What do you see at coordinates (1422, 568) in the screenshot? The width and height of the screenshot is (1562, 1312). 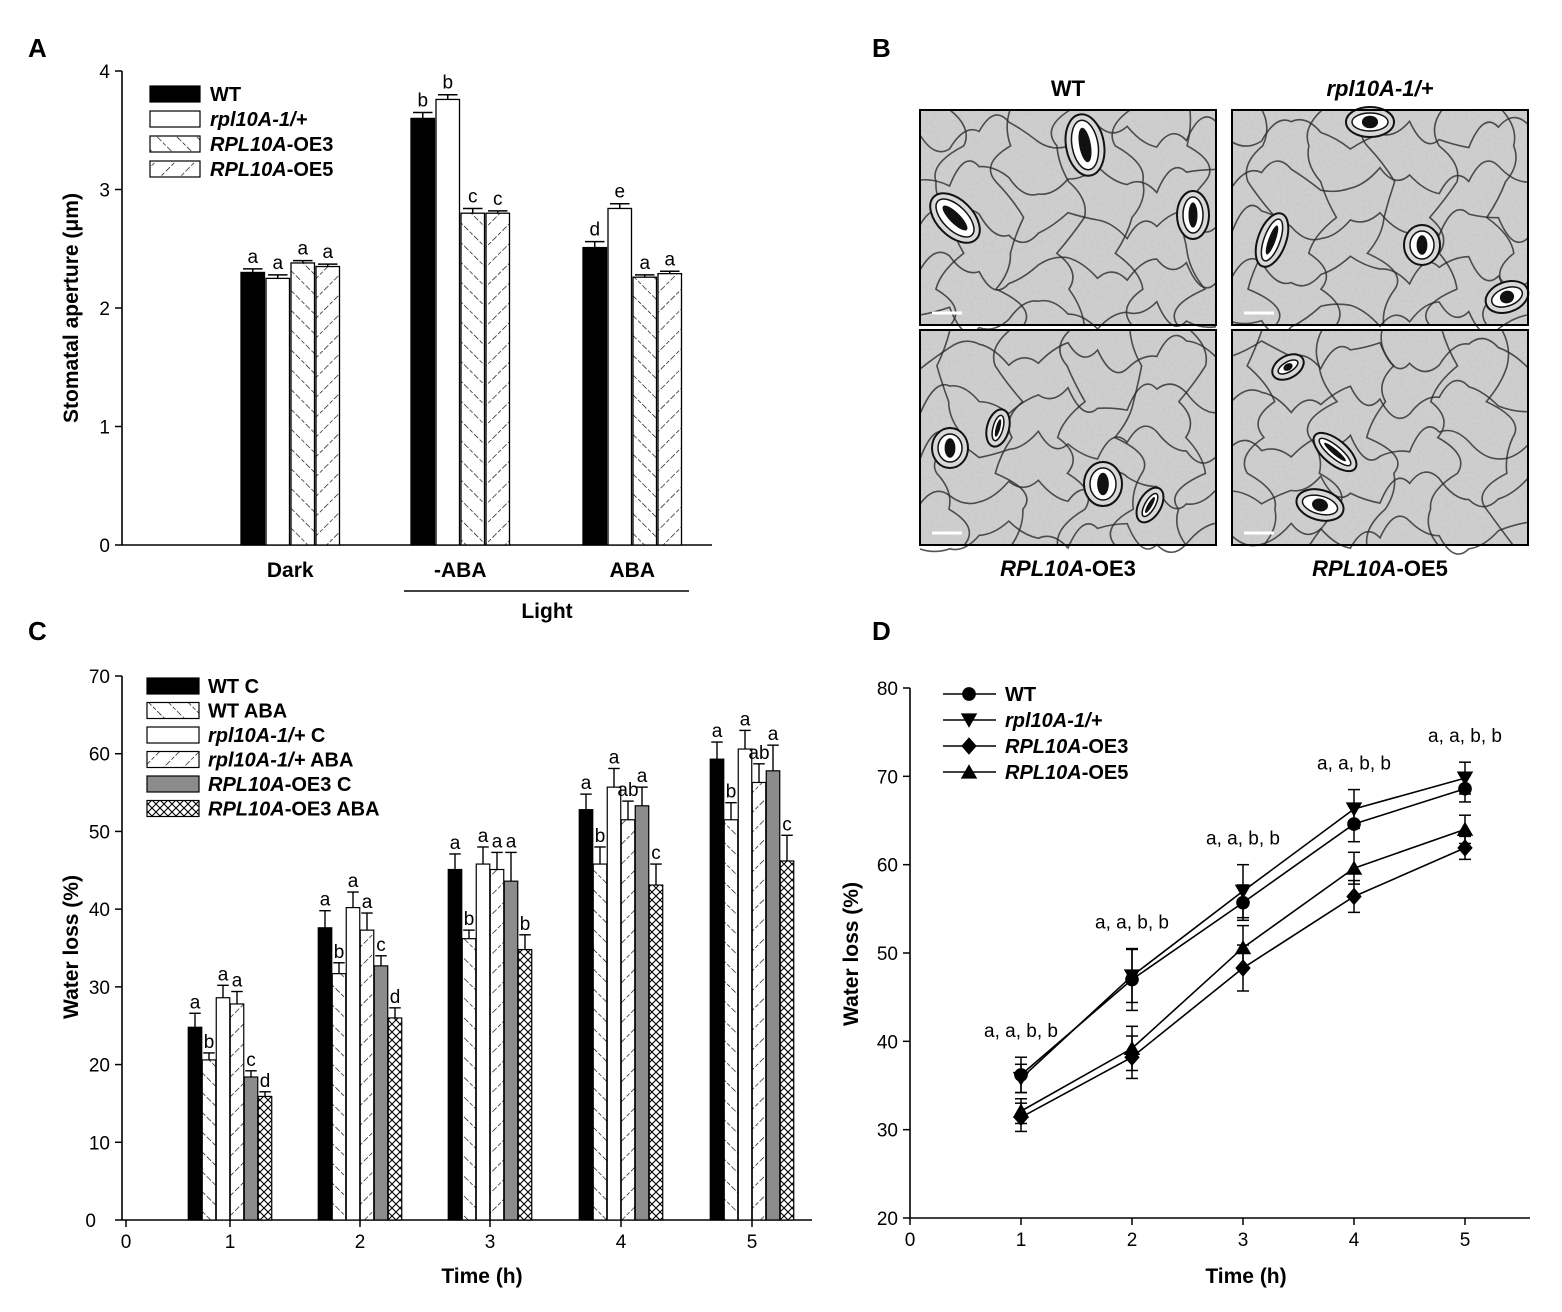 I see `micrograph-title-rest: -OE5` at bounding box center [1422, 568].